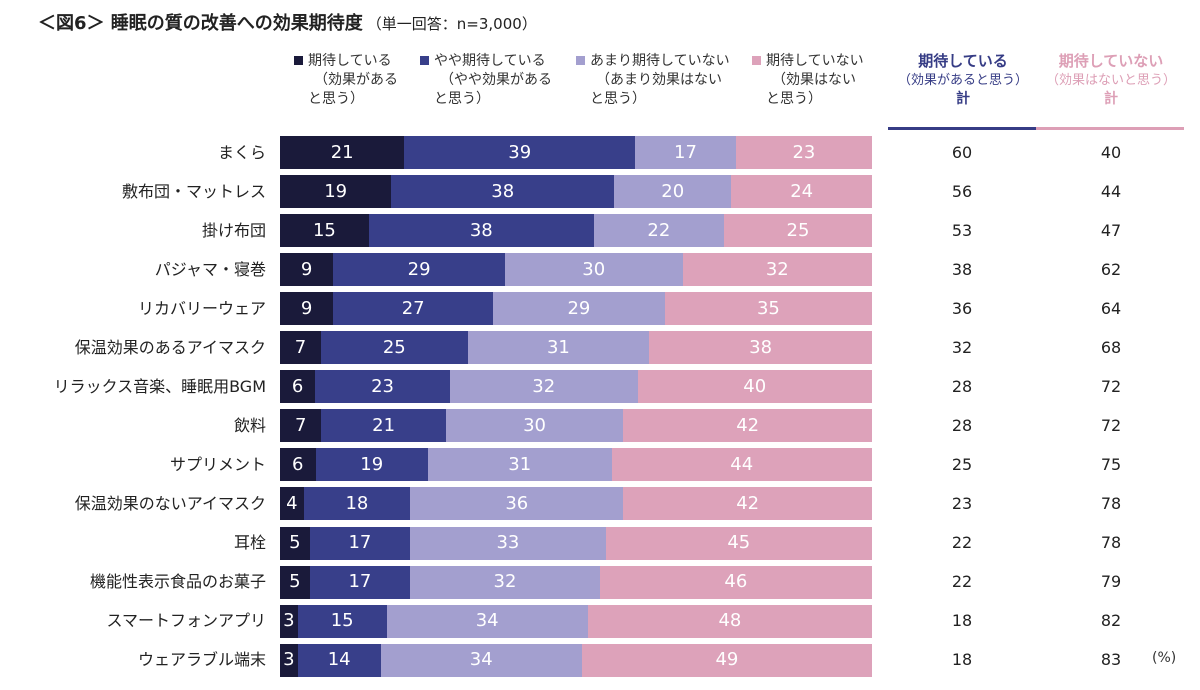  Describe the element at coordinates (727, 660) in the screenshot. I see `bar-value-label: 49` at that location.